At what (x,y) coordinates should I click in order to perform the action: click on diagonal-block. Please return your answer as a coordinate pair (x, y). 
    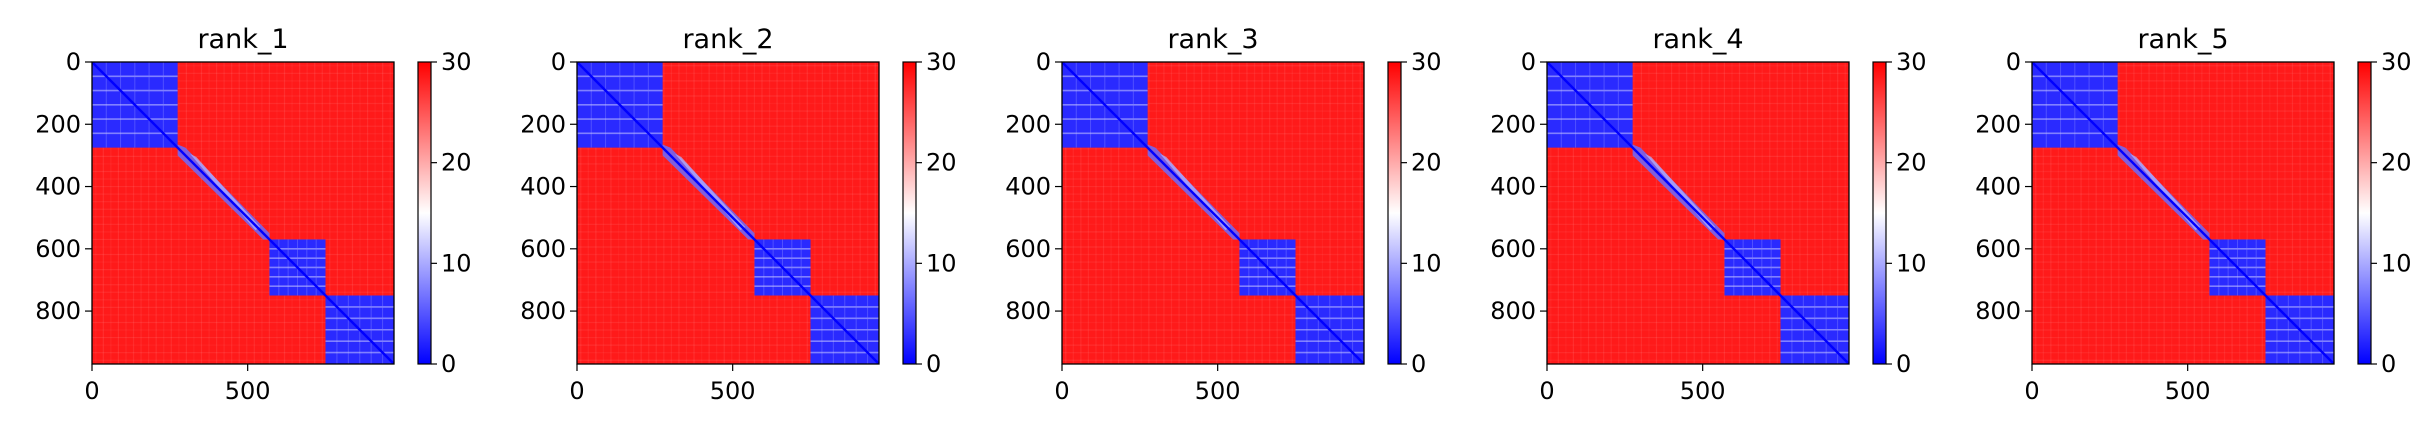
    Looking at the image, I should click on (1267, 267).